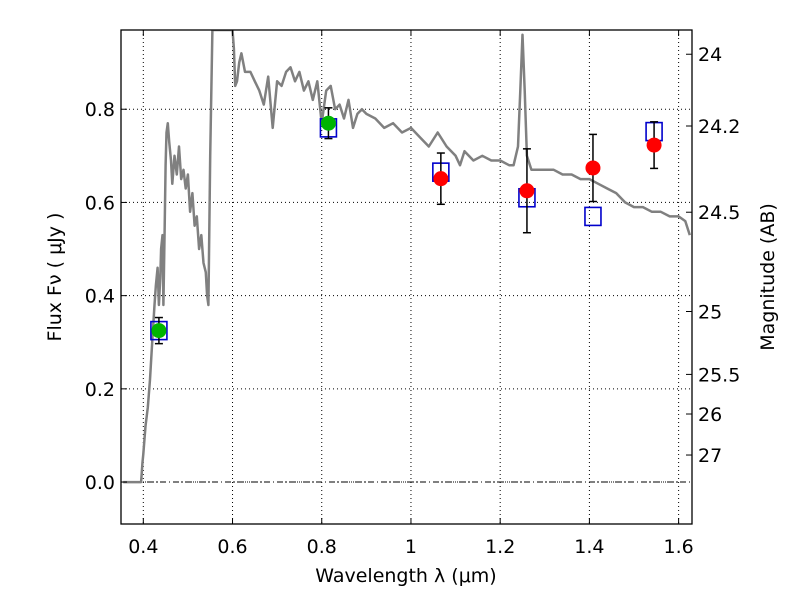  What do you see at coordinates (710, 415) in the screenshot?
I see `y2-tick-label: 26` at bounding box center [710, 415].